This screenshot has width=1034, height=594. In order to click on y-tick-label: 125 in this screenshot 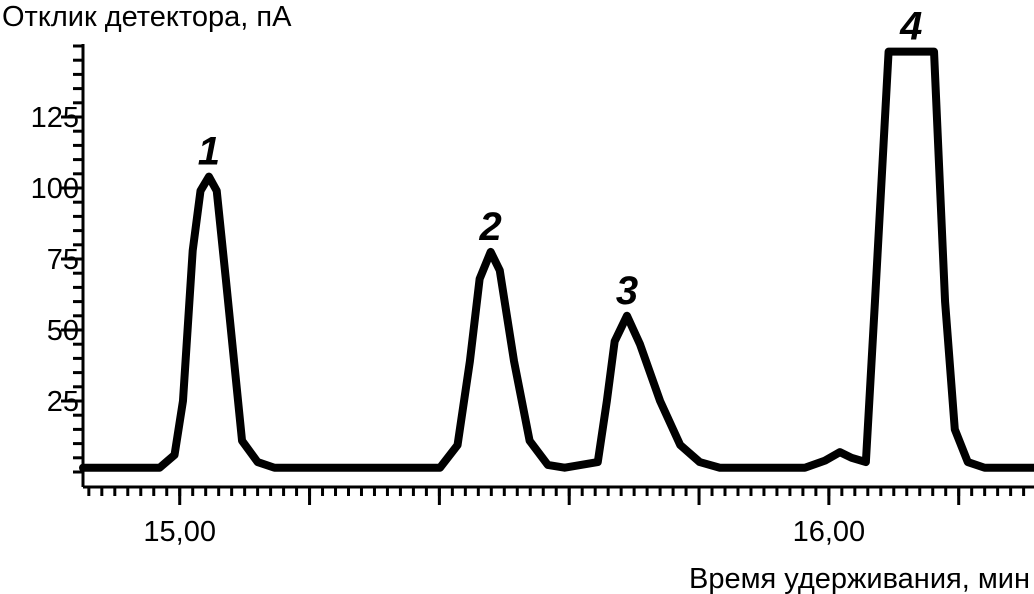, I will do `click(55, 118)`.